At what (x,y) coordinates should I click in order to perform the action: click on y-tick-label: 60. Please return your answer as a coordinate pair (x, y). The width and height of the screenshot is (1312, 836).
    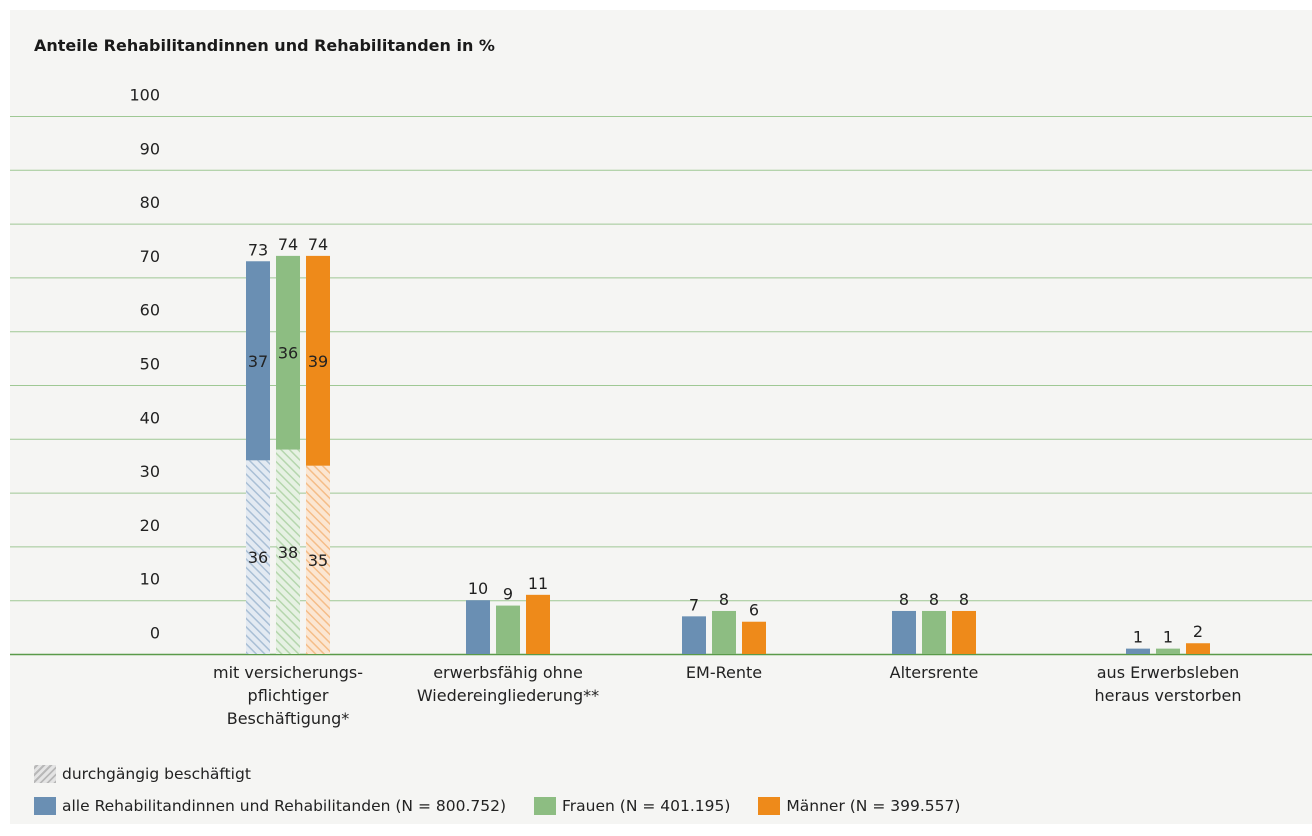
    Looking at the image, I should click on (150, 310).